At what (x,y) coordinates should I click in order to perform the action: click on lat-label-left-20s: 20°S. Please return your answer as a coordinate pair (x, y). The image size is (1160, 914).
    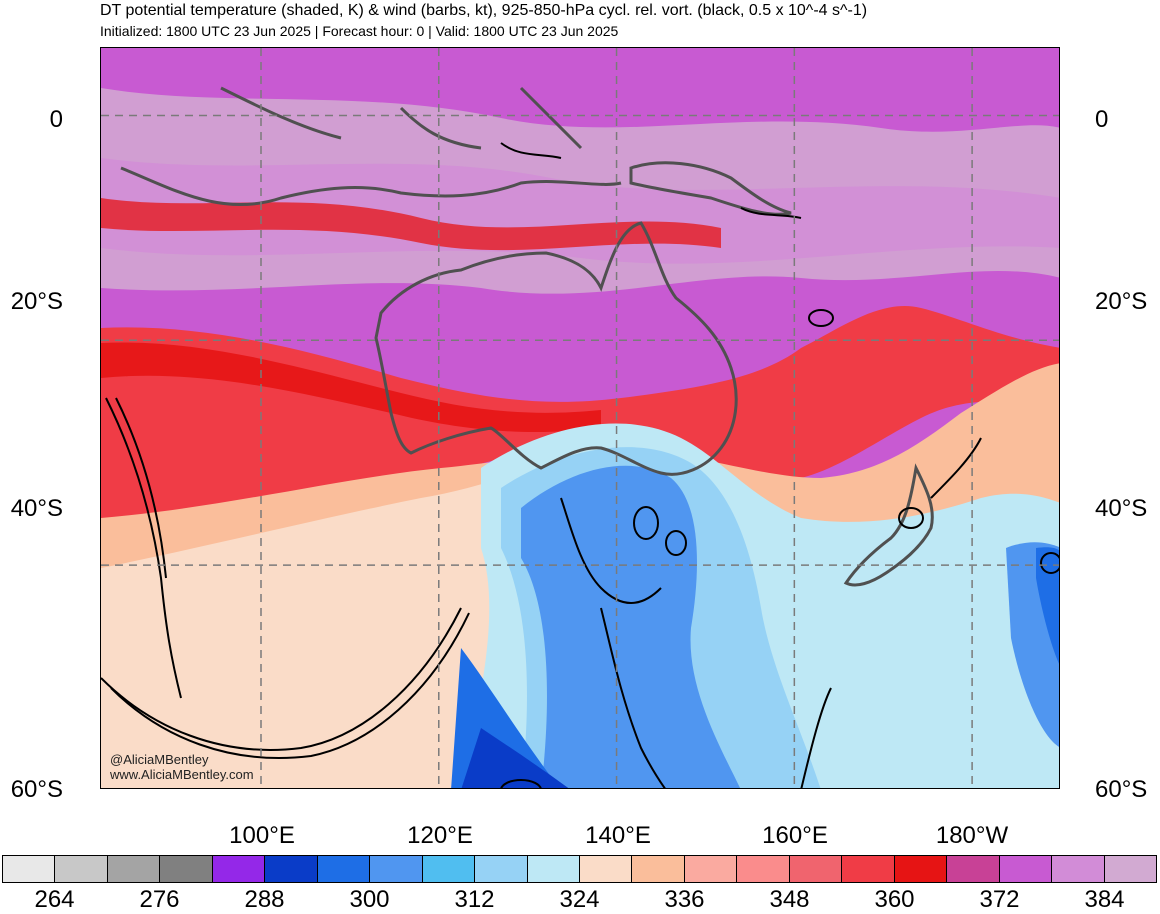
    Looking at the image, I should click on (36, 301).